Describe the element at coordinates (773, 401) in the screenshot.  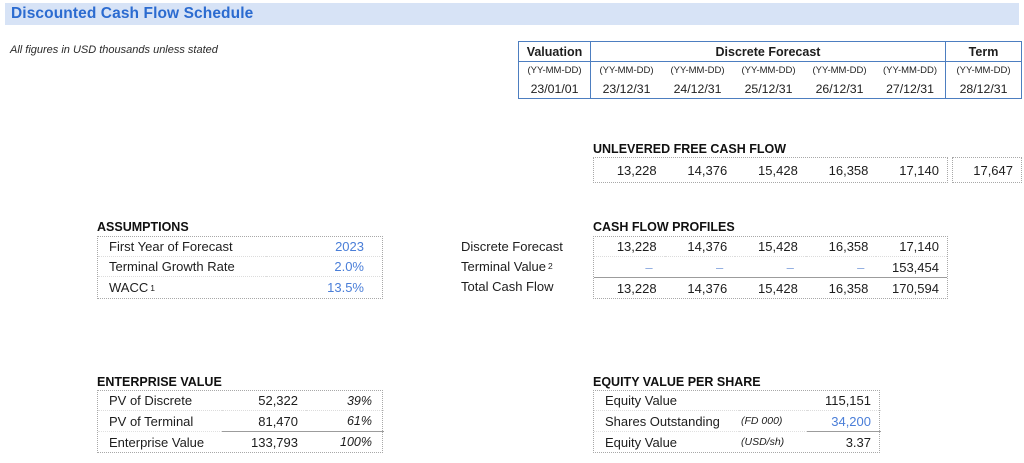
I see `eq-unit-label` at that location.